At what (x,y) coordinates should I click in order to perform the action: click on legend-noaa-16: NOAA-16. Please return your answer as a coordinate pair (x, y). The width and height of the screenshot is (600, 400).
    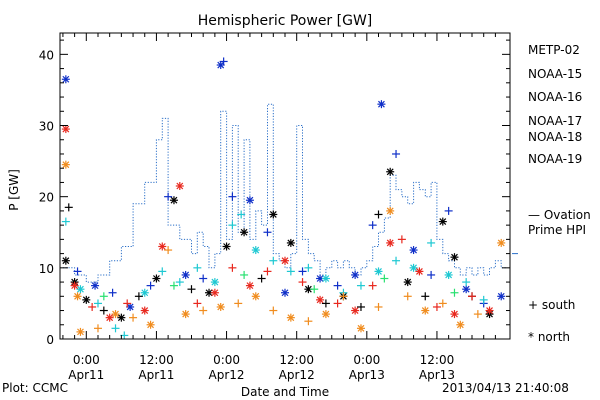
    Looking at the image, I should click on (555, 97).